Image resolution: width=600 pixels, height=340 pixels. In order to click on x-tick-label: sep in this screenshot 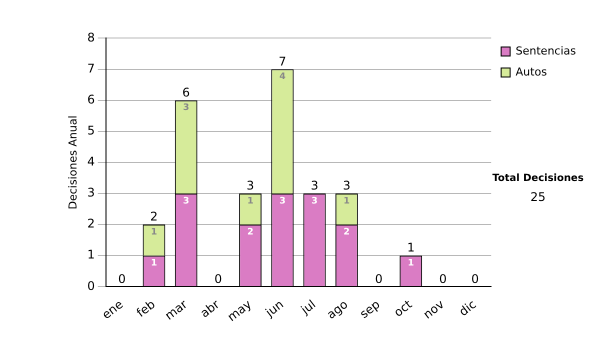, I will do `click(369, 309)`.